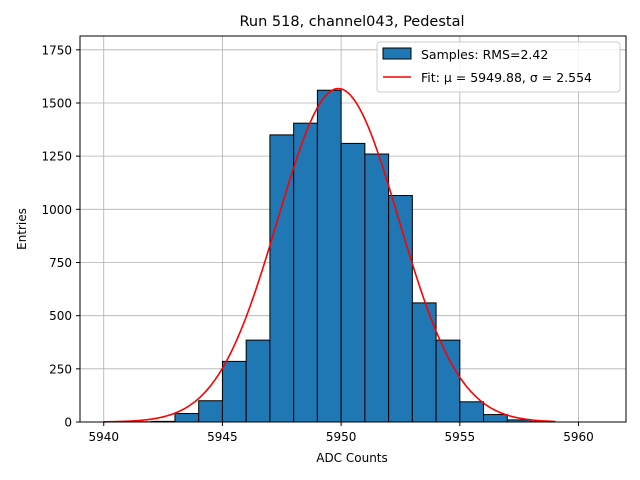  What do you see at coordinates (60, 369) in the screenshot?
I see `y-tick-label: 250` at bounding box center [60, 369].